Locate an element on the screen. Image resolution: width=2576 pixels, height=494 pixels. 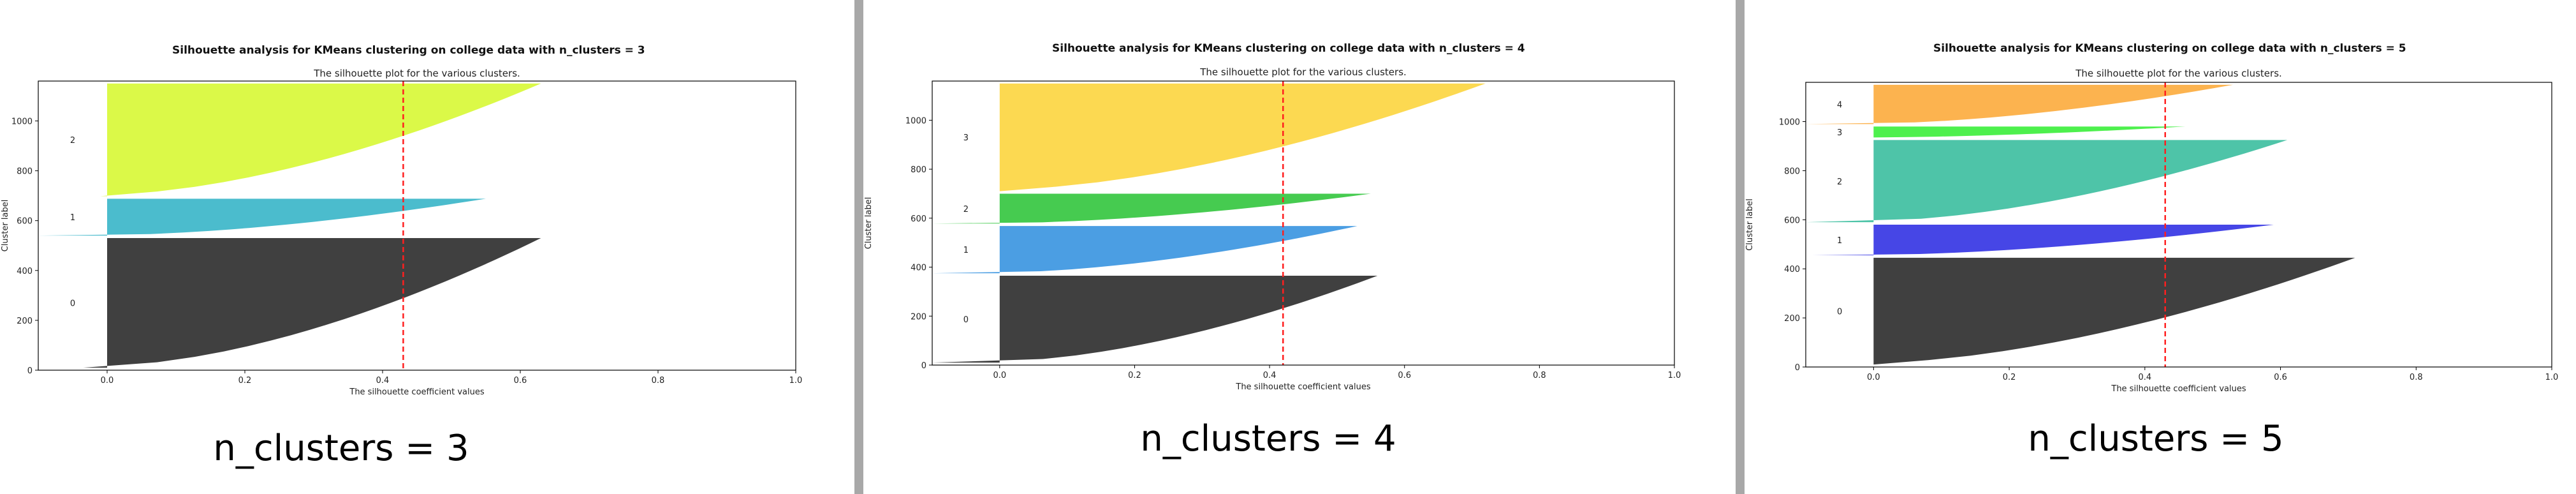
panel-caption: n_clusters = 3 is located at coordinates (341, 448).